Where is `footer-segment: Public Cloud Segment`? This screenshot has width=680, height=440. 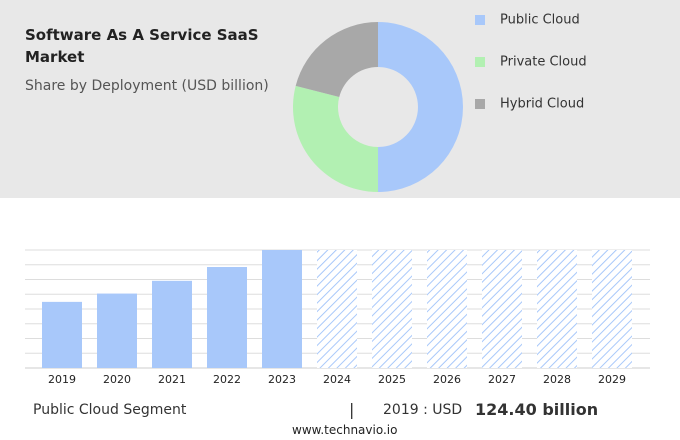 footer-segment: Public Cloud Segment is located at coordinates (110, 410).